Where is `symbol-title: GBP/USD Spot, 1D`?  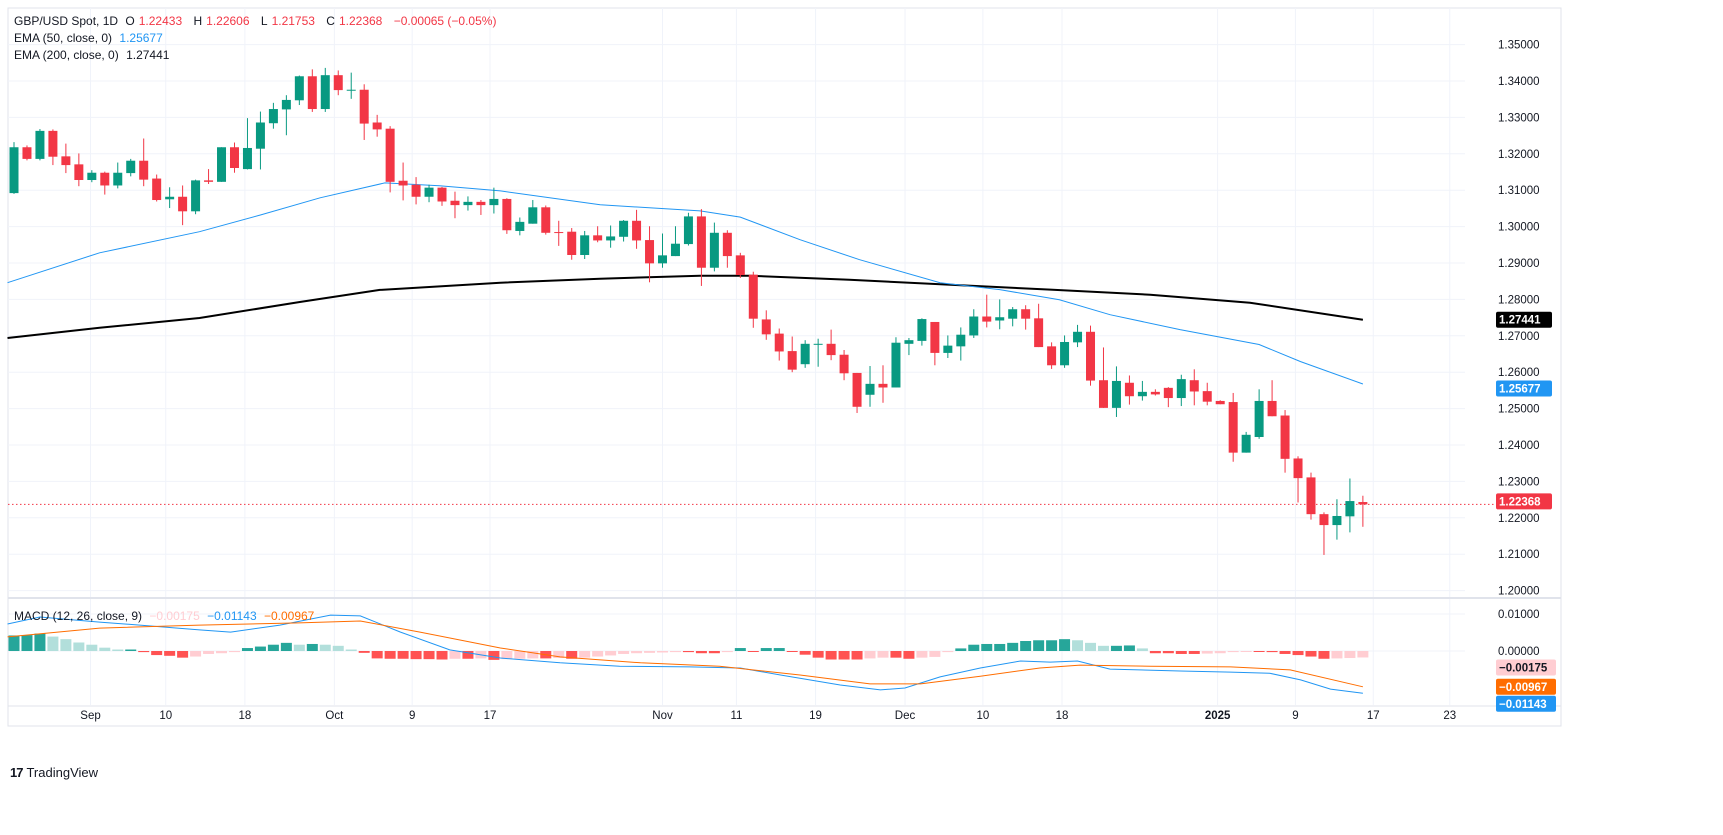
symbol-title: GBP/USD Spot, 1D is located at coordinates (66, 21).